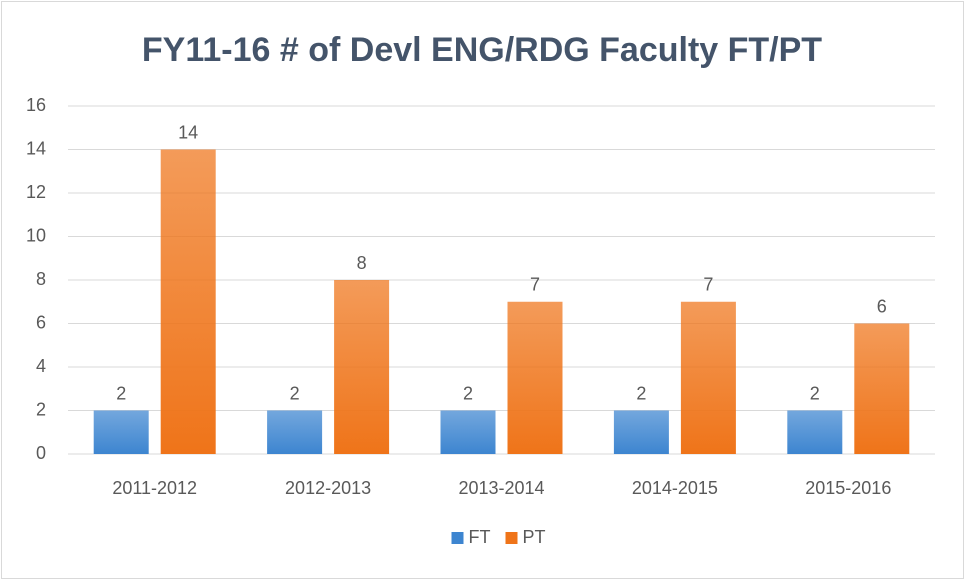  Describe the element at coordinates (362, 263) in the screenshot. I see `data-label: 8` at that location.